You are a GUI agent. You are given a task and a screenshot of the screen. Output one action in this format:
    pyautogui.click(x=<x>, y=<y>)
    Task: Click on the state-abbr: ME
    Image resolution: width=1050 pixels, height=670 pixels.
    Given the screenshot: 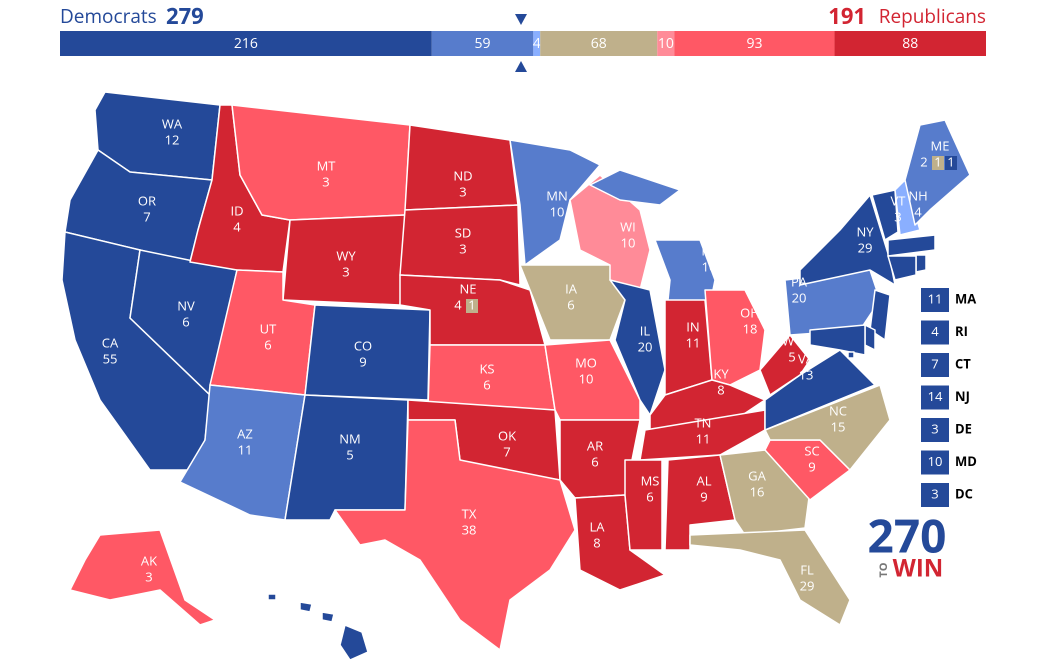 What is the action you would take?
    pyautogui.click(x=940, y=145)
    